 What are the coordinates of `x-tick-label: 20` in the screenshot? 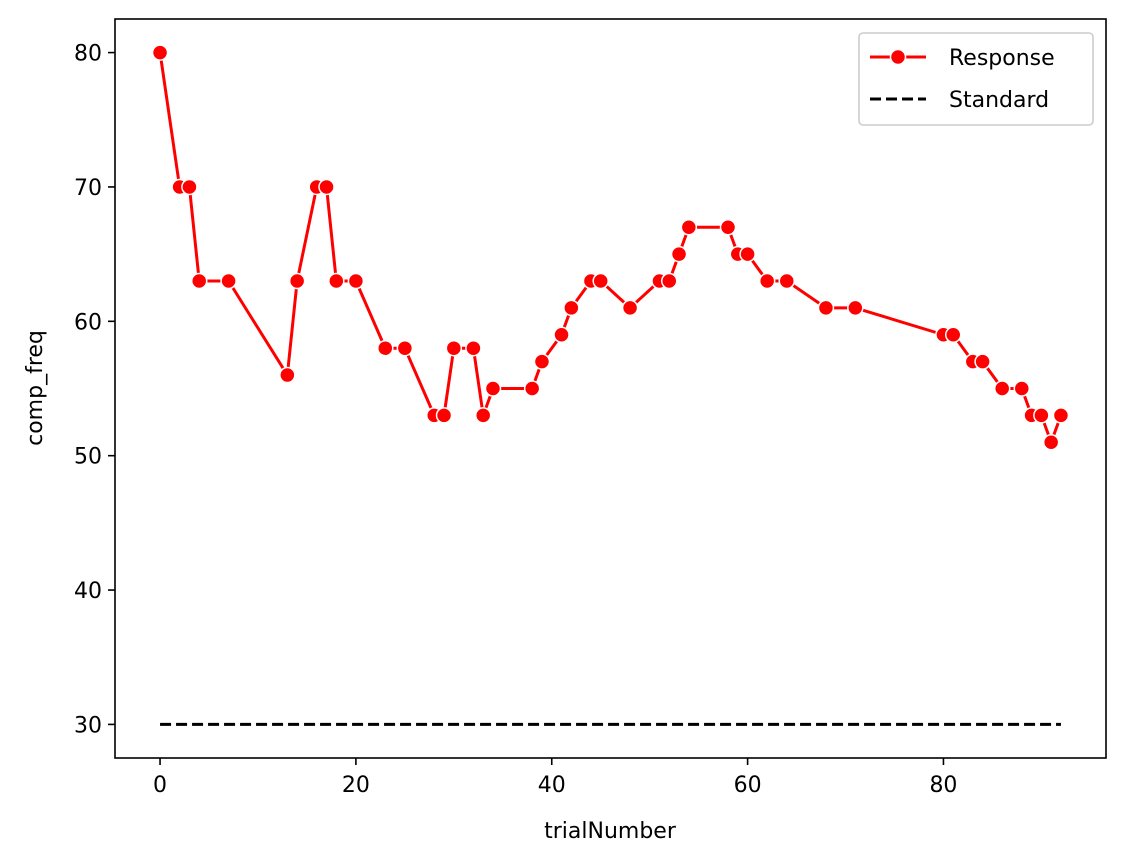 It's located at (356, 785).